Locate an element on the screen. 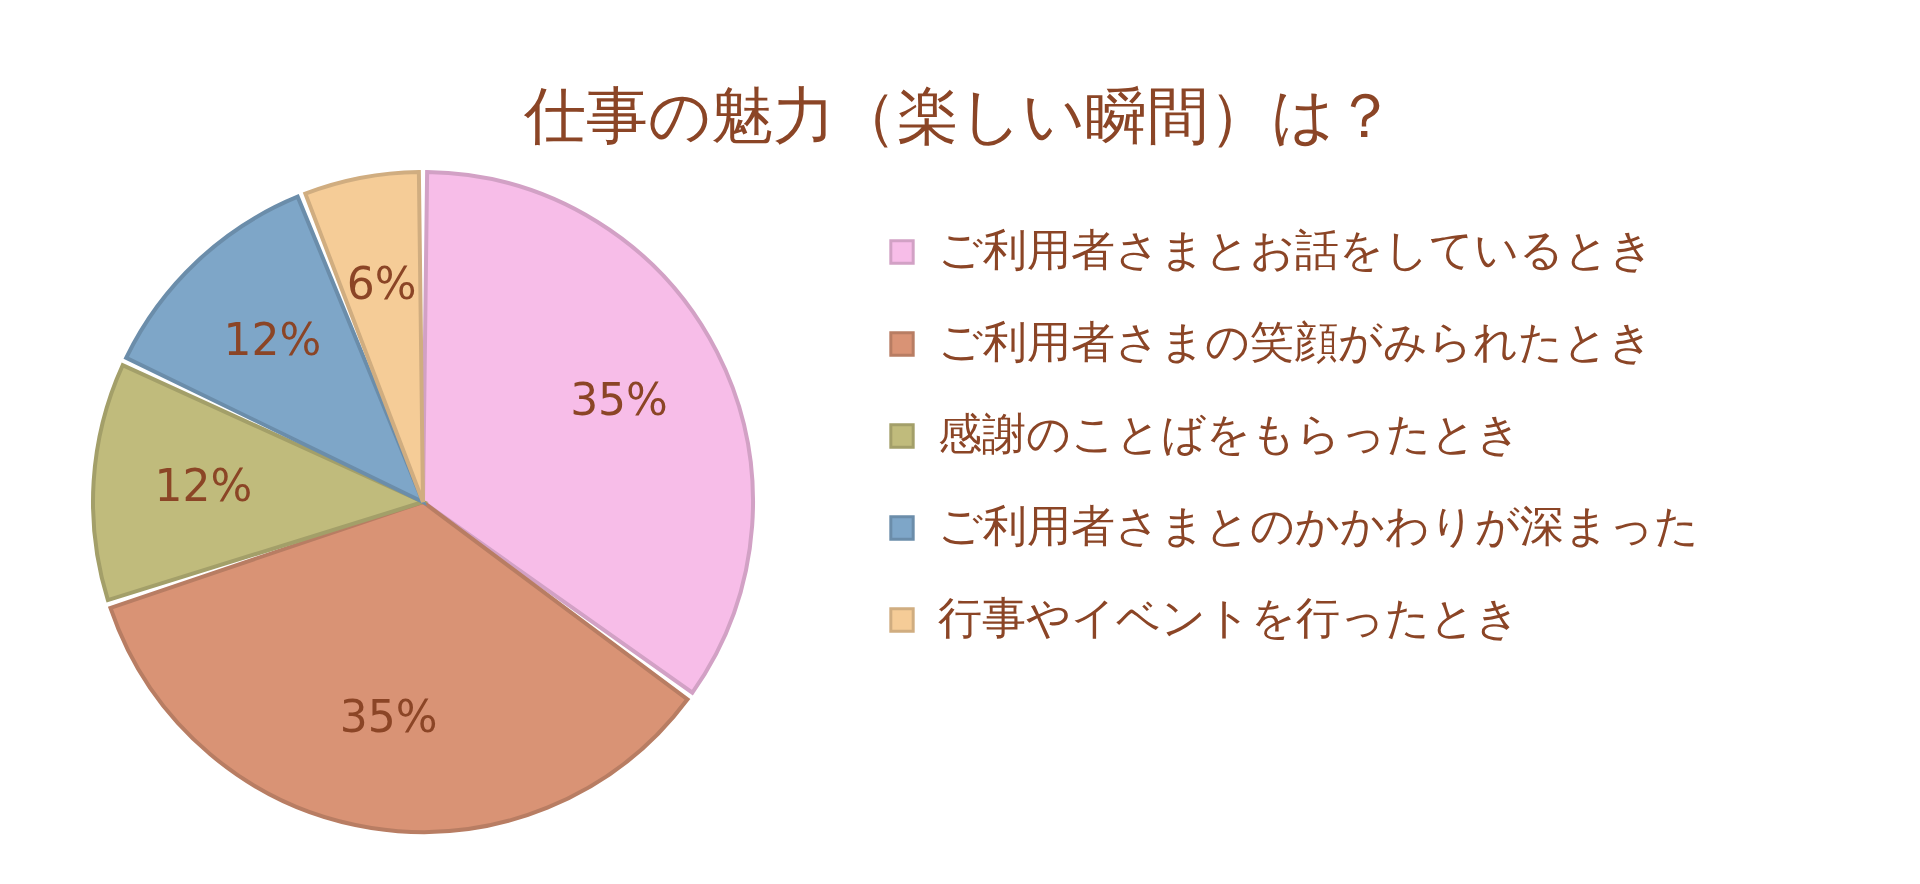  legend-label: ご利用者さまの笑顔がみられたとき is located at coordinates (1295, 341).